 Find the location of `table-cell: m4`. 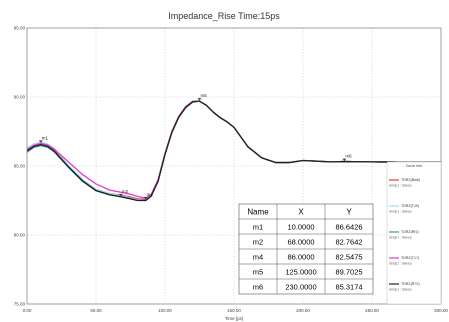

table-cell: m4 is located at coordinates (258, 257).